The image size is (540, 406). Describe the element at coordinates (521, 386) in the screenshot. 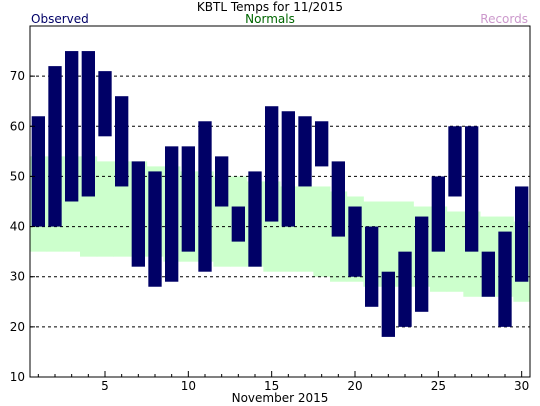

I see `x-tick-label-30: 30` at that location.